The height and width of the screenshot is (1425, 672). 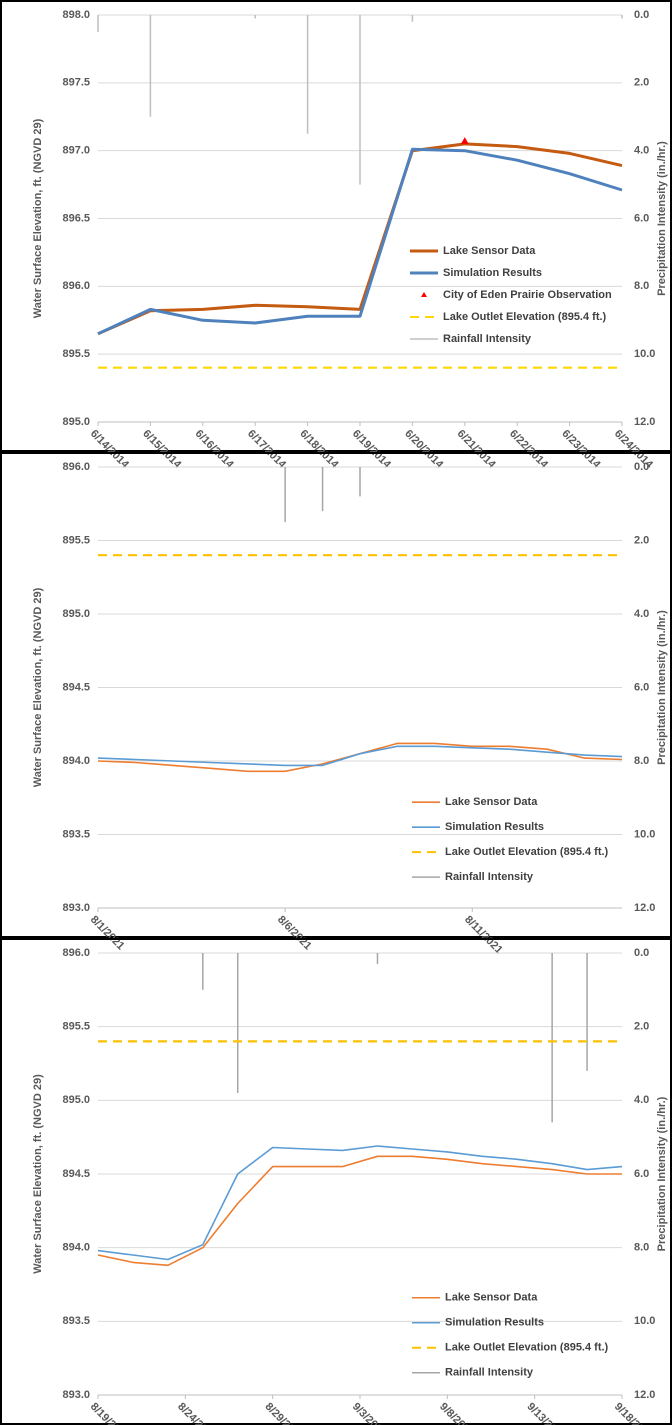 I want to click on x-tick-label: 8/19/2021, so click(x=109, y=1413).